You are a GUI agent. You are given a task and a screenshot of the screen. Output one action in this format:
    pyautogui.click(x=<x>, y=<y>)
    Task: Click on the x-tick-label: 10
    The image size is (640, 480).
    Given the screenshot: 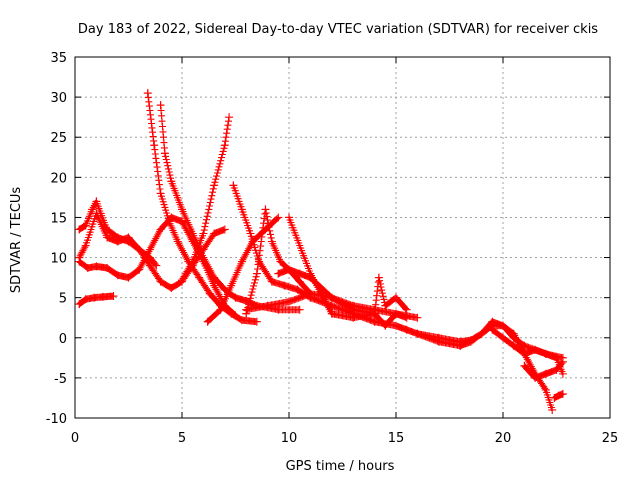 What is the action you would take?
    pyautogui.click(x=289, y=438)
    